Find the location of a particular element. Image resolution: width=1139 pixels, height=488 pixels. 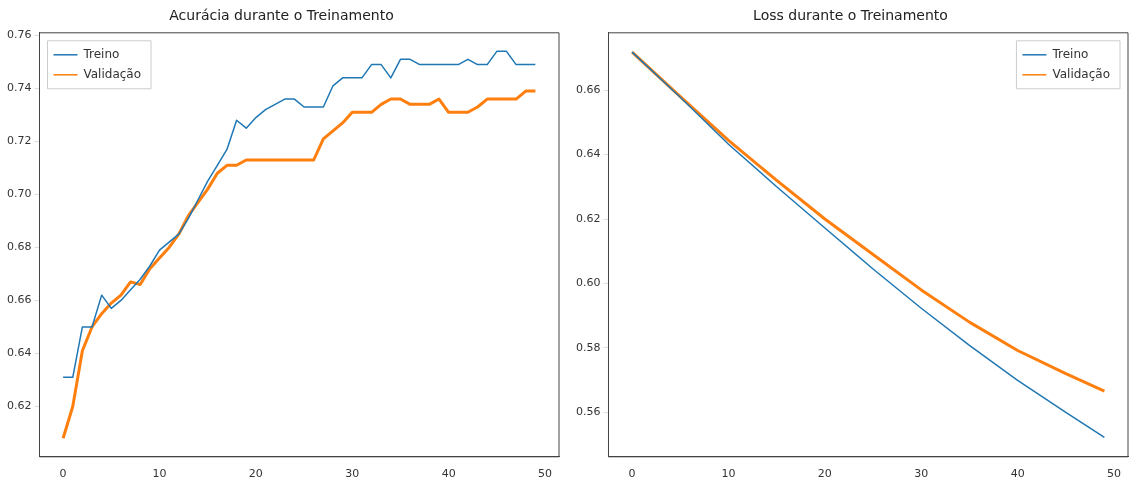

y-tick-label: 0.70 is located at coordinates (19, 194).